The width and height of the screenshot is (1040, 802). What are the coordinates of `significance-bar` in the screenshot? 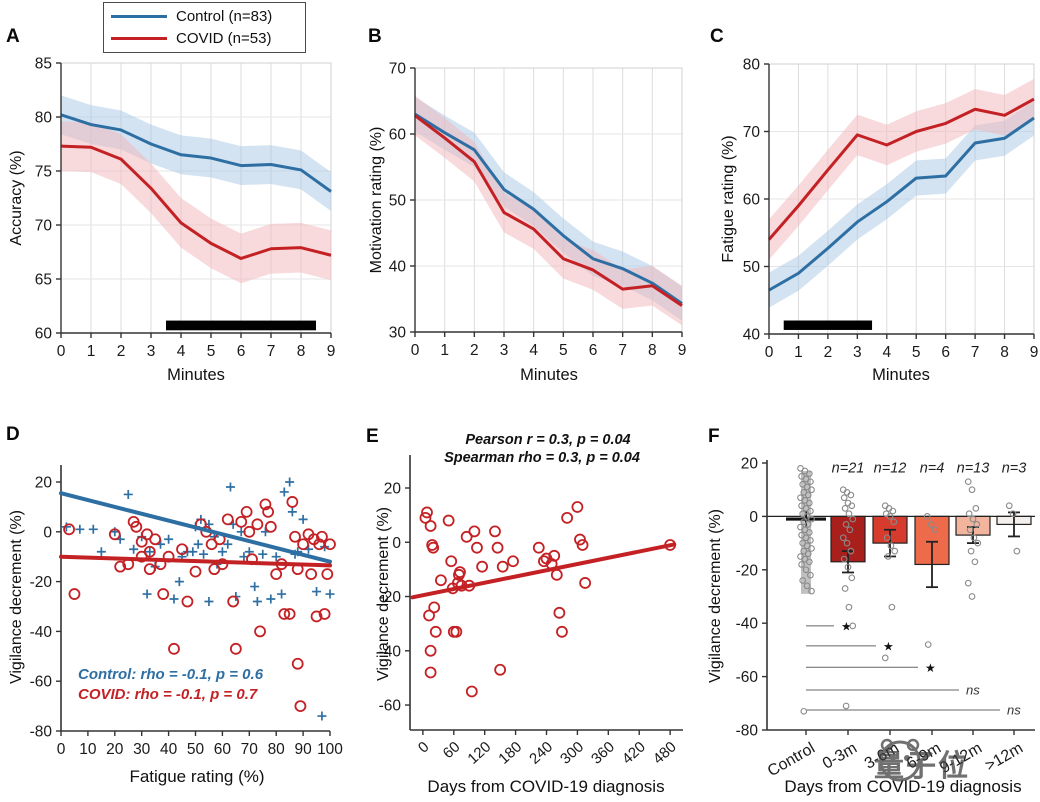 It's located at (241, 325).